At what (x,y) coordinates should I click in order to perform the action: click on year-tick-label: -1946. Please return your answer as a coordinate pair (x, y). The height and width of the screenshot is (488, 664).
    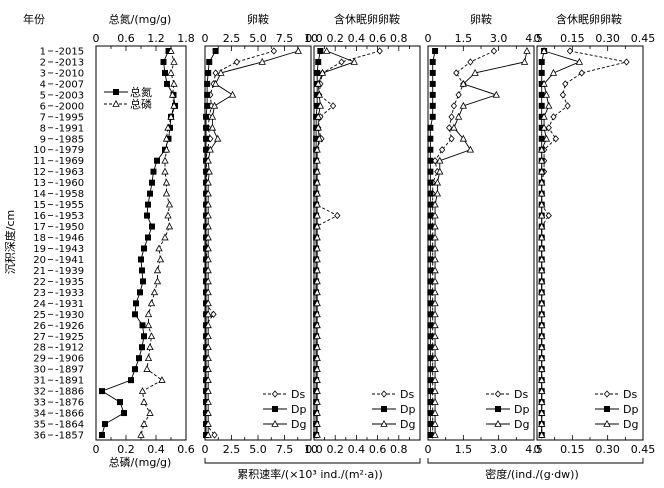
    Looking at the image, I should click on (69, 238).